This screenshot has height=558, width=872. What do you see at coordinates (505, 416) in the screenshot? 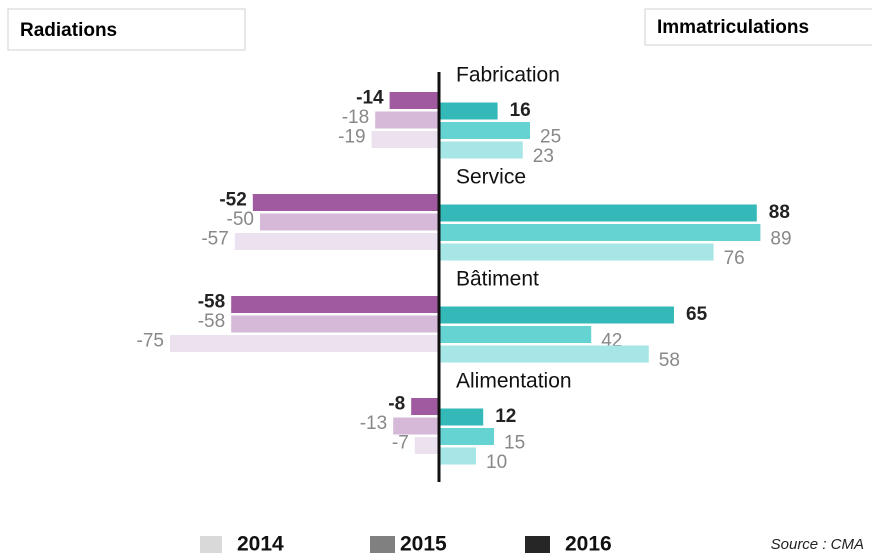
I see `value-label: 12` at bounding box center [505, 416].